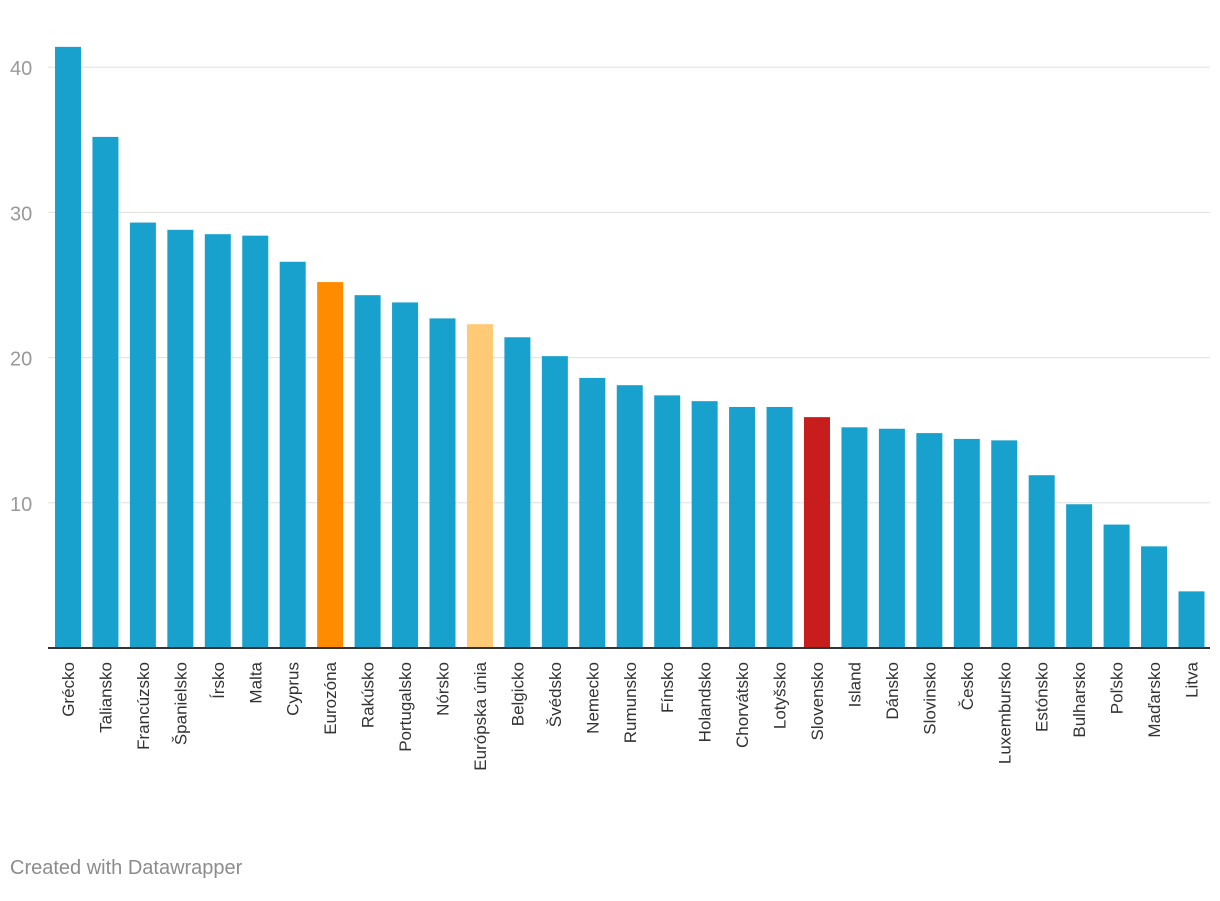 This screenshot has width=1220, height=901. I want to click on x-tick-label: Eurozóna, so click(330, 697).